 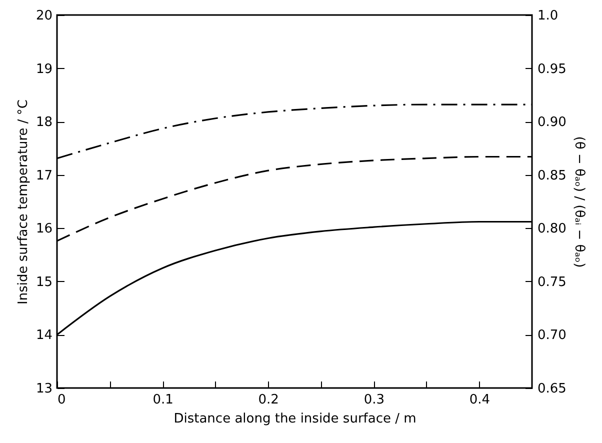 What do you see at coordinates (578, 202) in the screenshot?
I see `y2-axis-title: (θ − θₐₒ) / (θₐᵢ − θₐₒ)` at bounding box center [578, 202].